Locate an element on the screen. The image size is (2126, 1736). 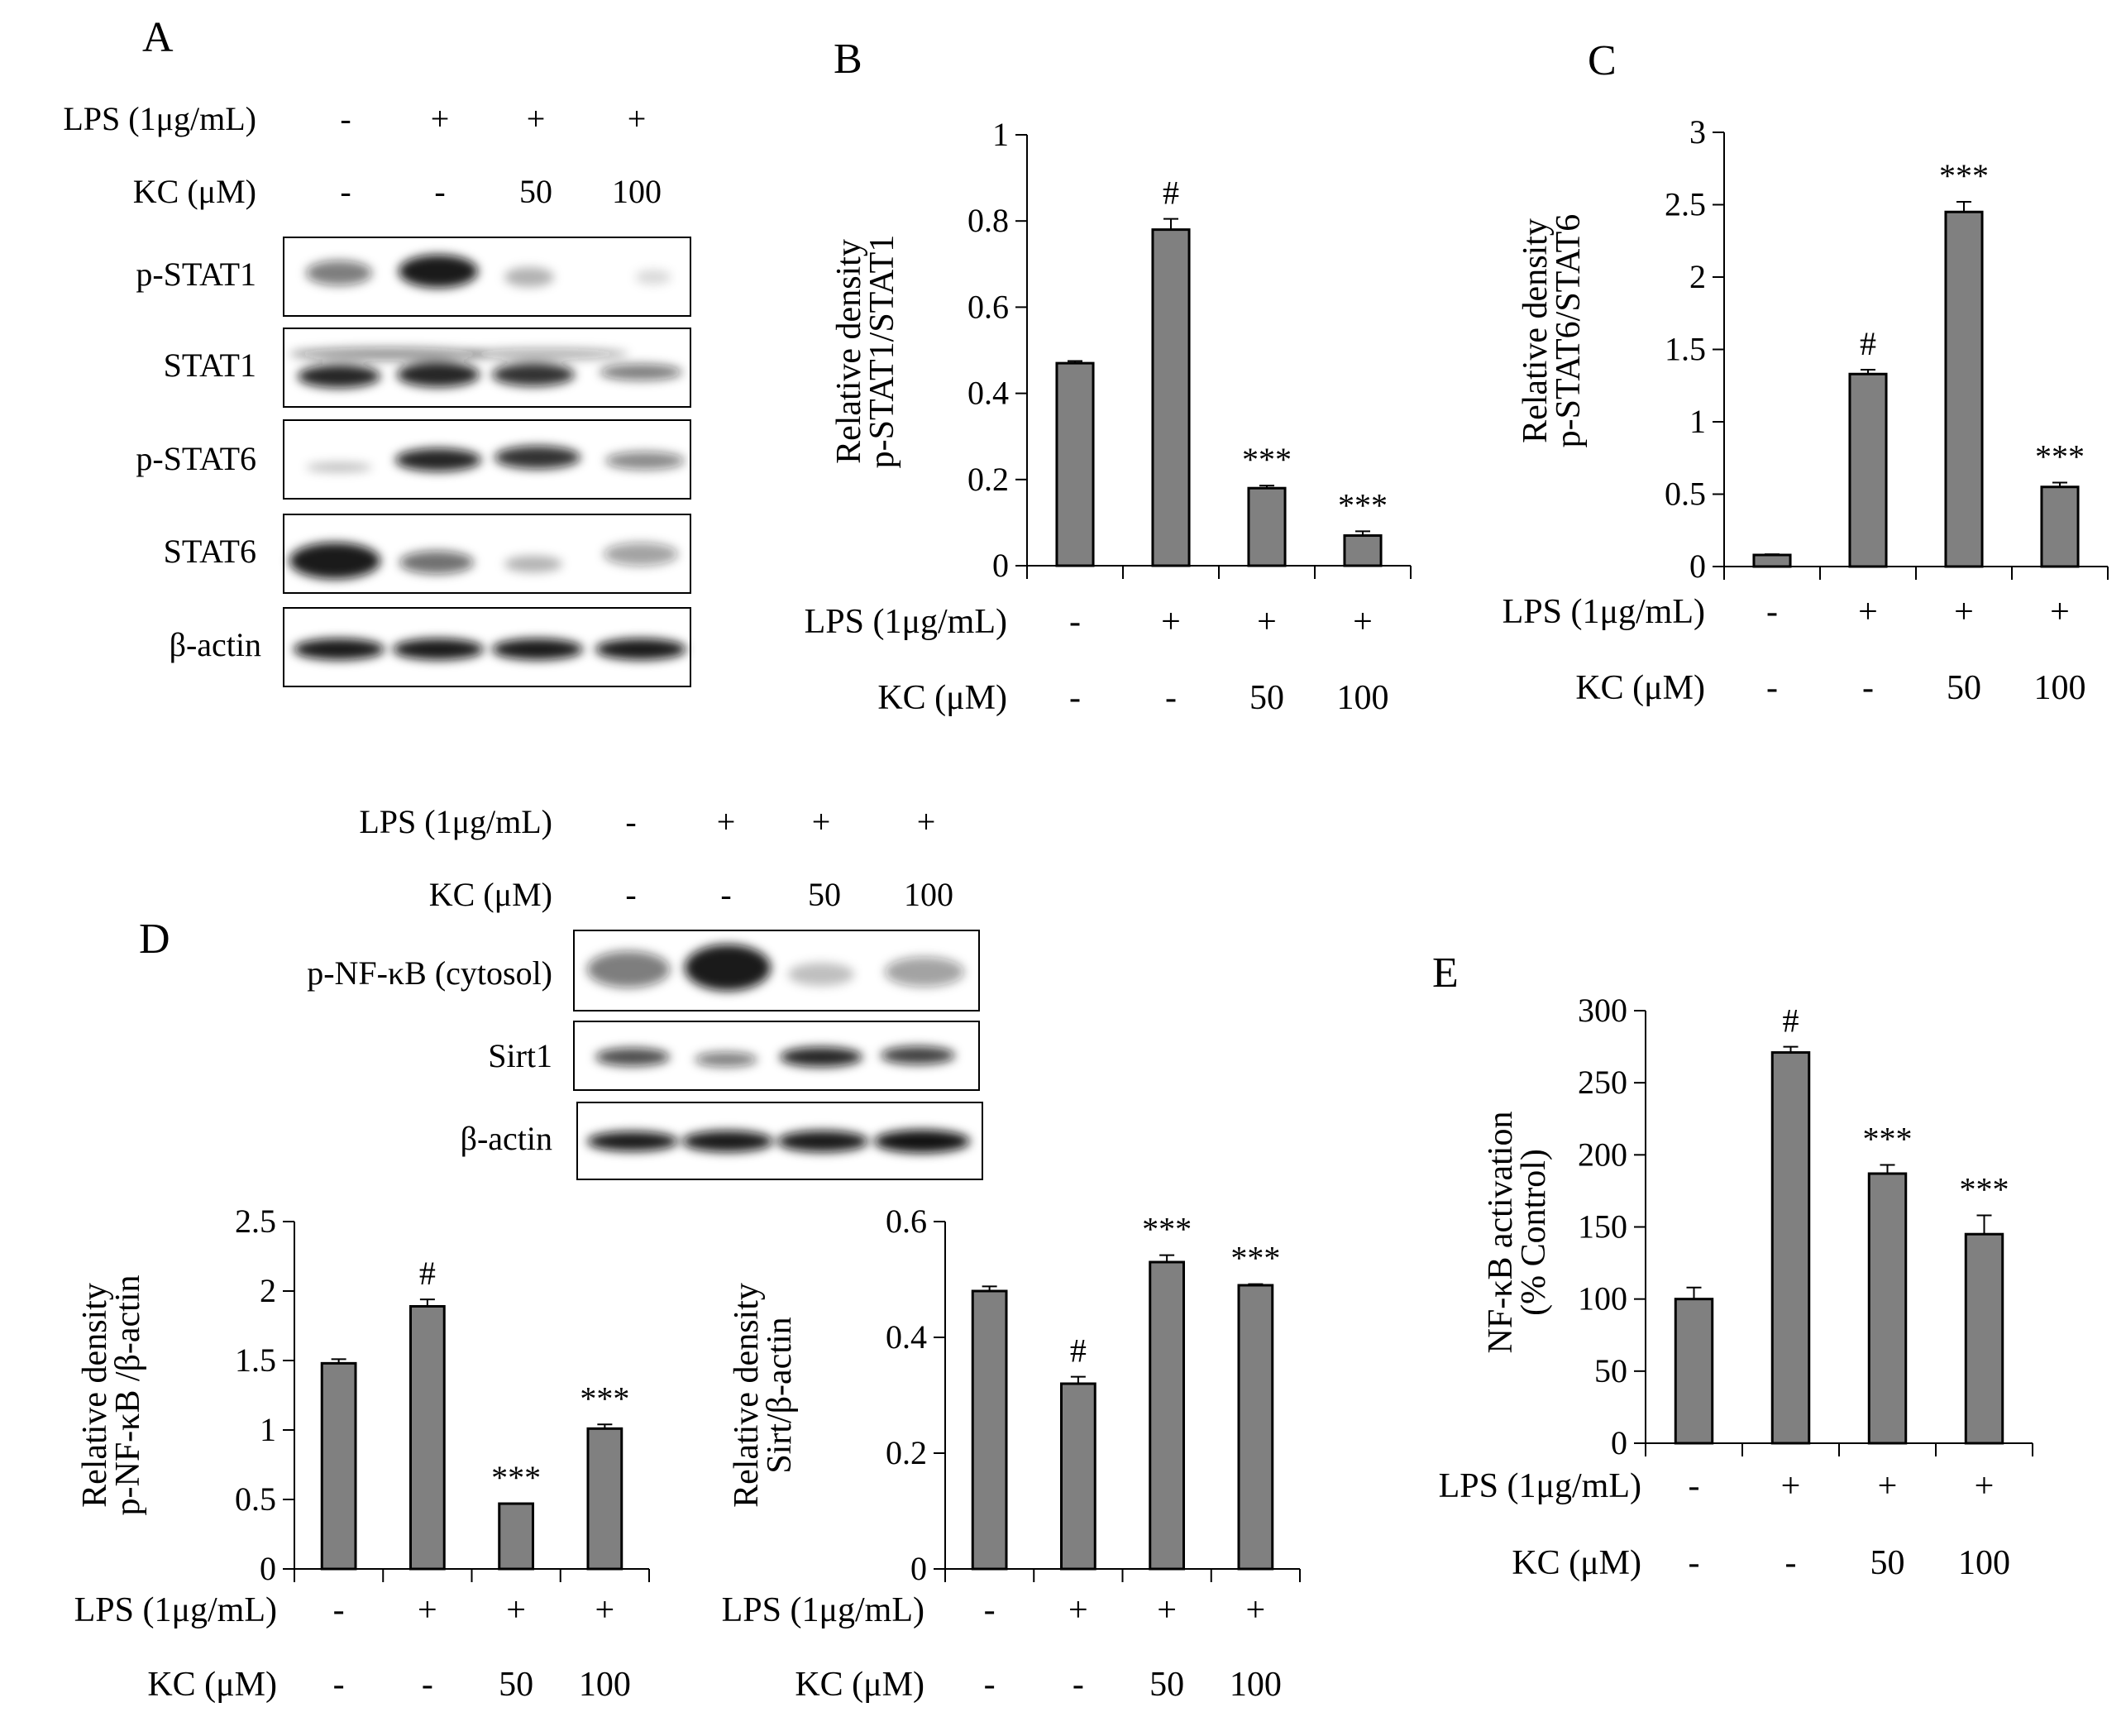
blot-d-lps-2: + is located at coordinates (726, 821).